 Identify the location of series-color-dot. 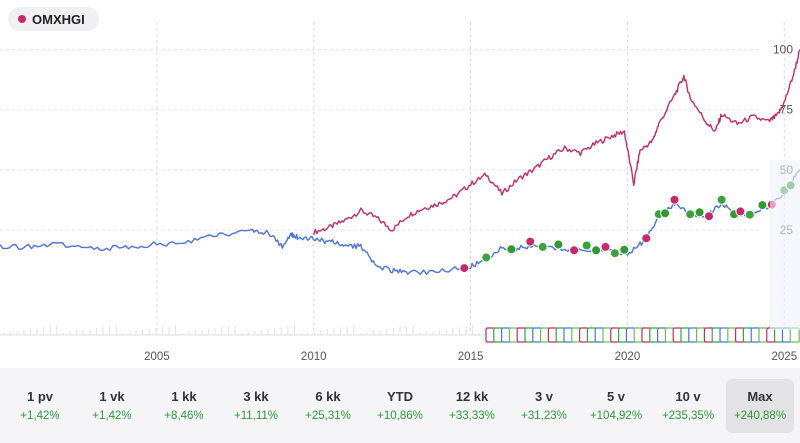
(22, 19).